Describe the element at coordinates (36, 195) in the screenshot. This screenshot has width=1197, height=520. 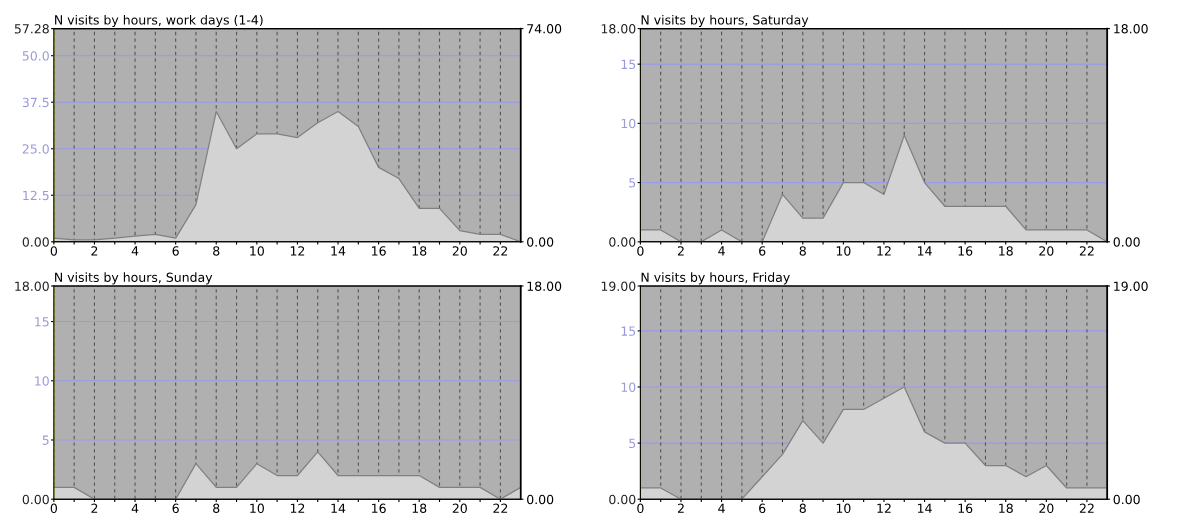
I see `y-tick-label: 12.5` at that location.